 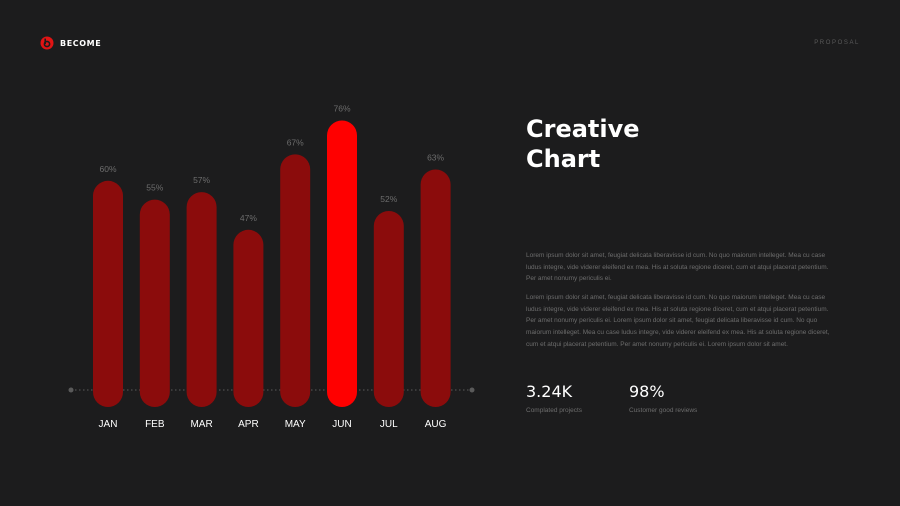 What do you see at coordinates (472, 390) in the screenshot?
I see `baseline-end-dot` at bounding box center [472, 390].